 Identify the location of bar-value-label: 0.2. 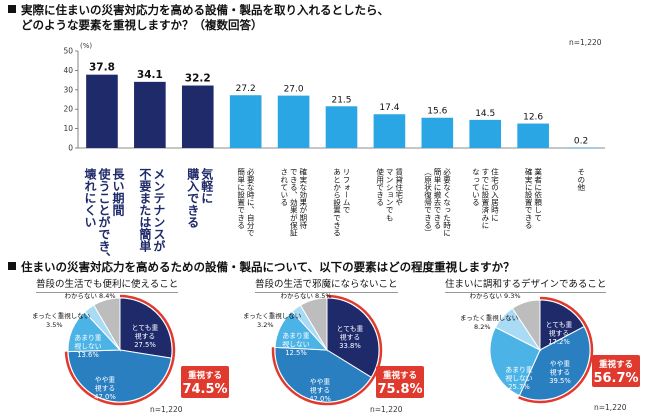
(581, 142).